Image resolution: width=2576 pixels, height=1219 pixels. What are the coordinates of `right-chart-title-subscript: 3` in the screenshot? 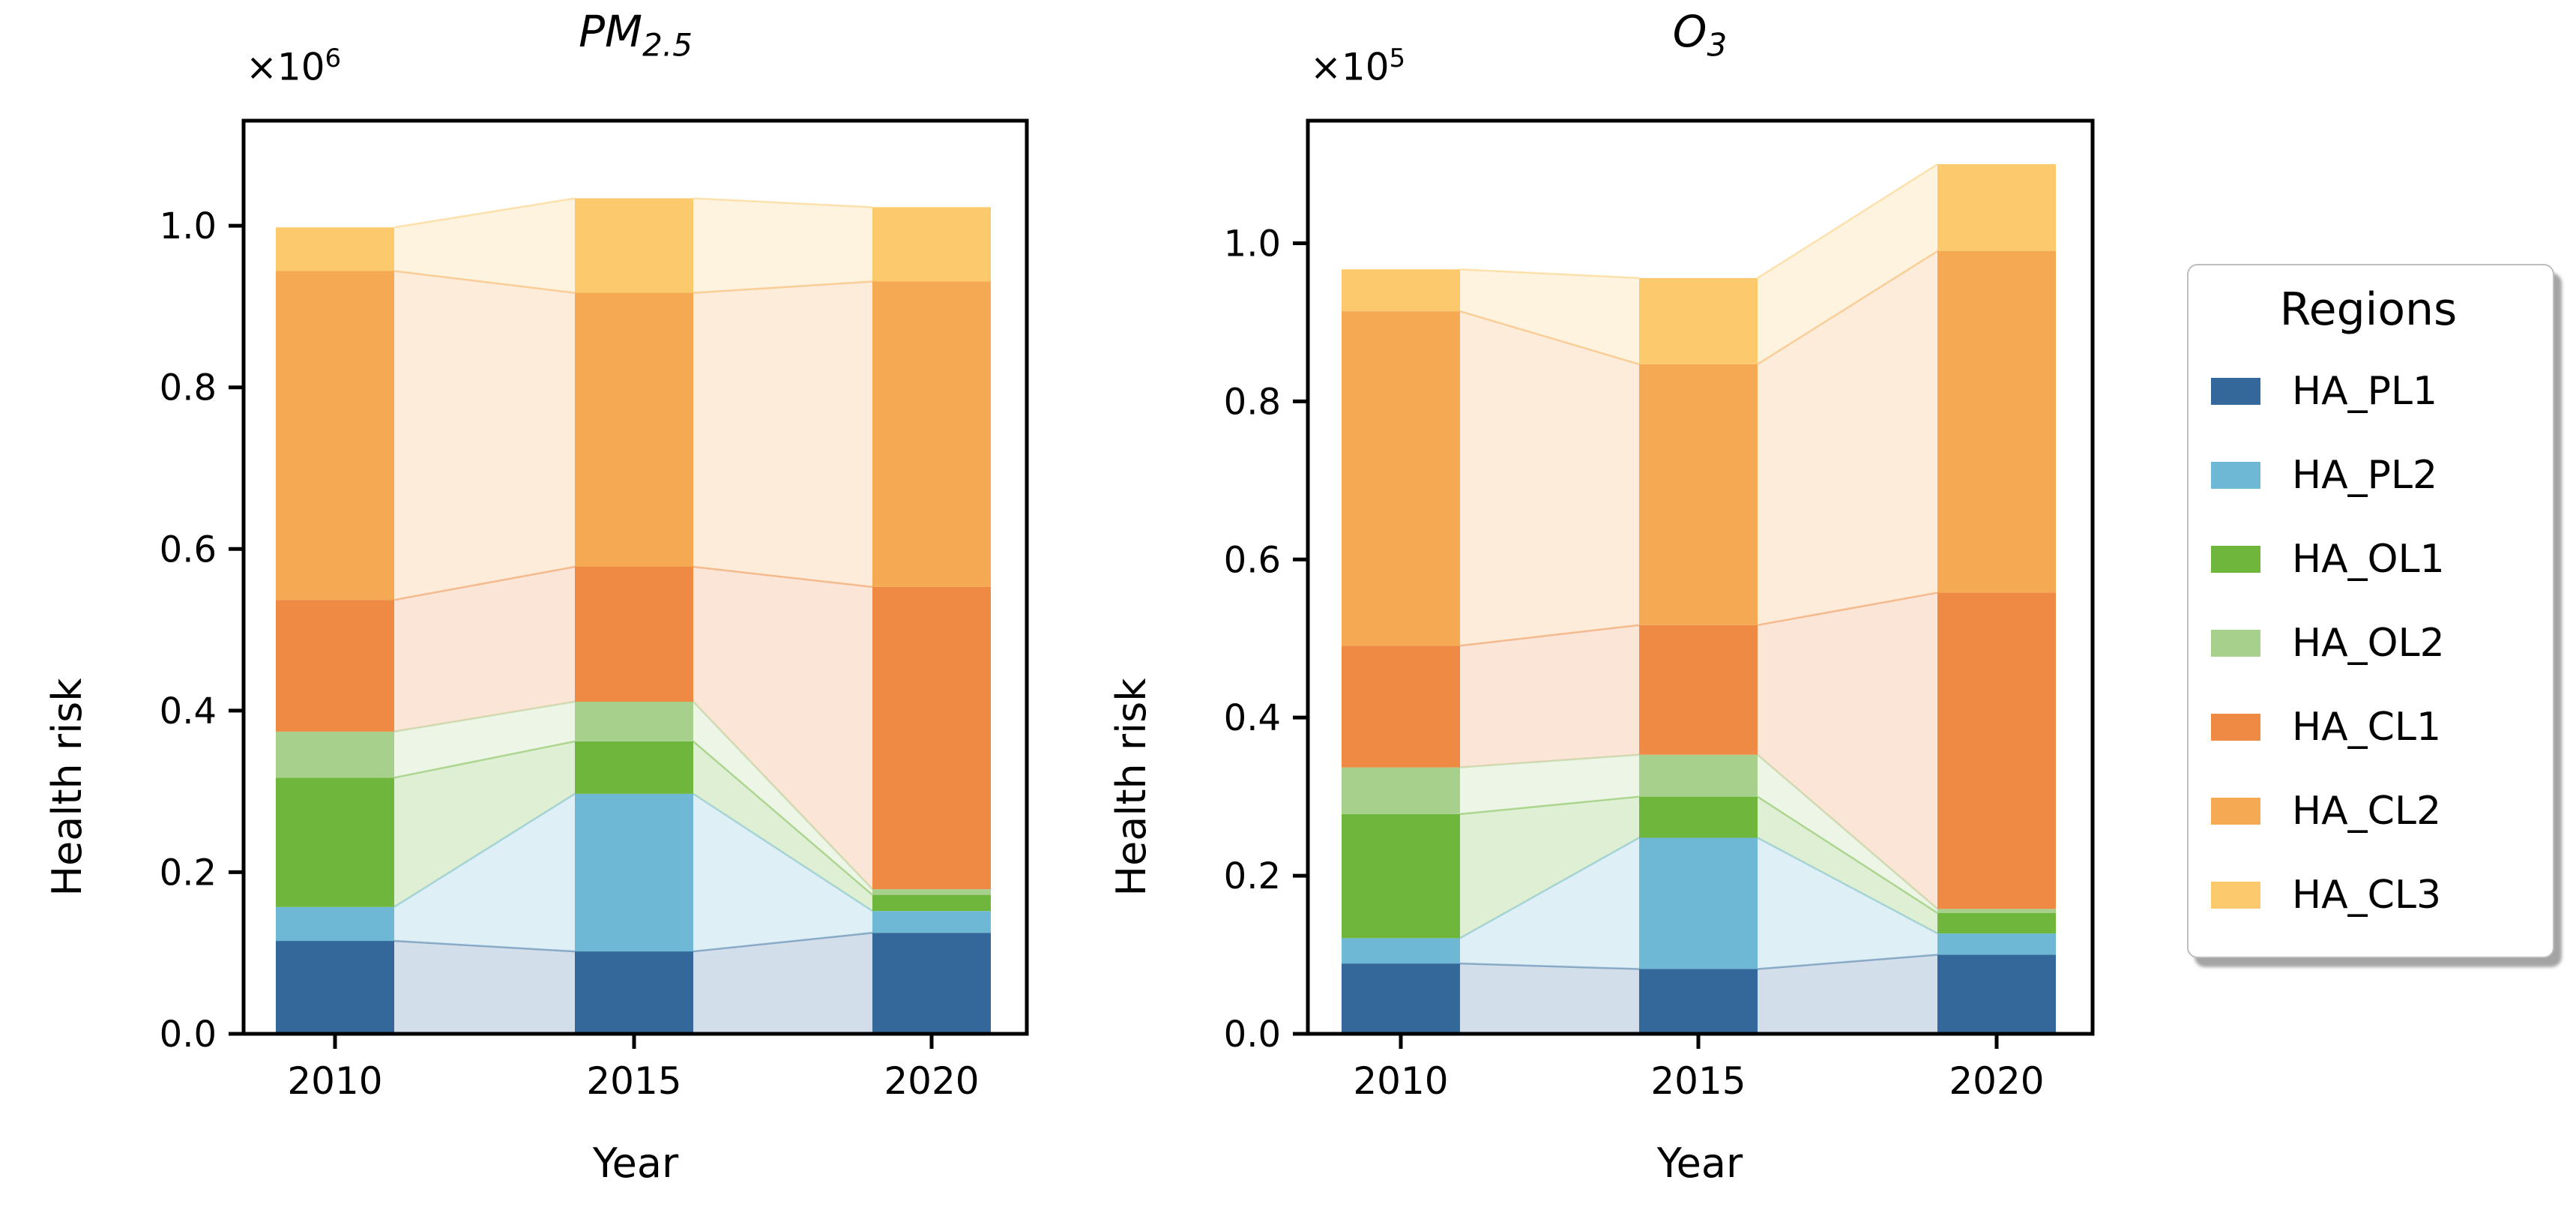 It's located at (1718, 45).